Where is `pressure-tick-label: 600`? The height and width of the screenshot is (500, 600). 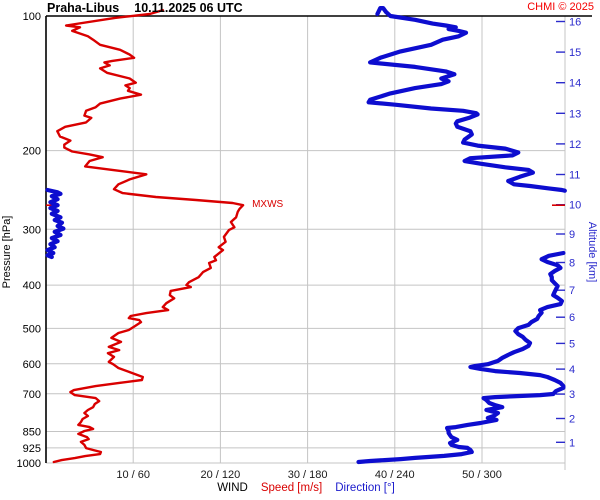
pressure-tick-label: 600 is located at coordinates (32, 365).